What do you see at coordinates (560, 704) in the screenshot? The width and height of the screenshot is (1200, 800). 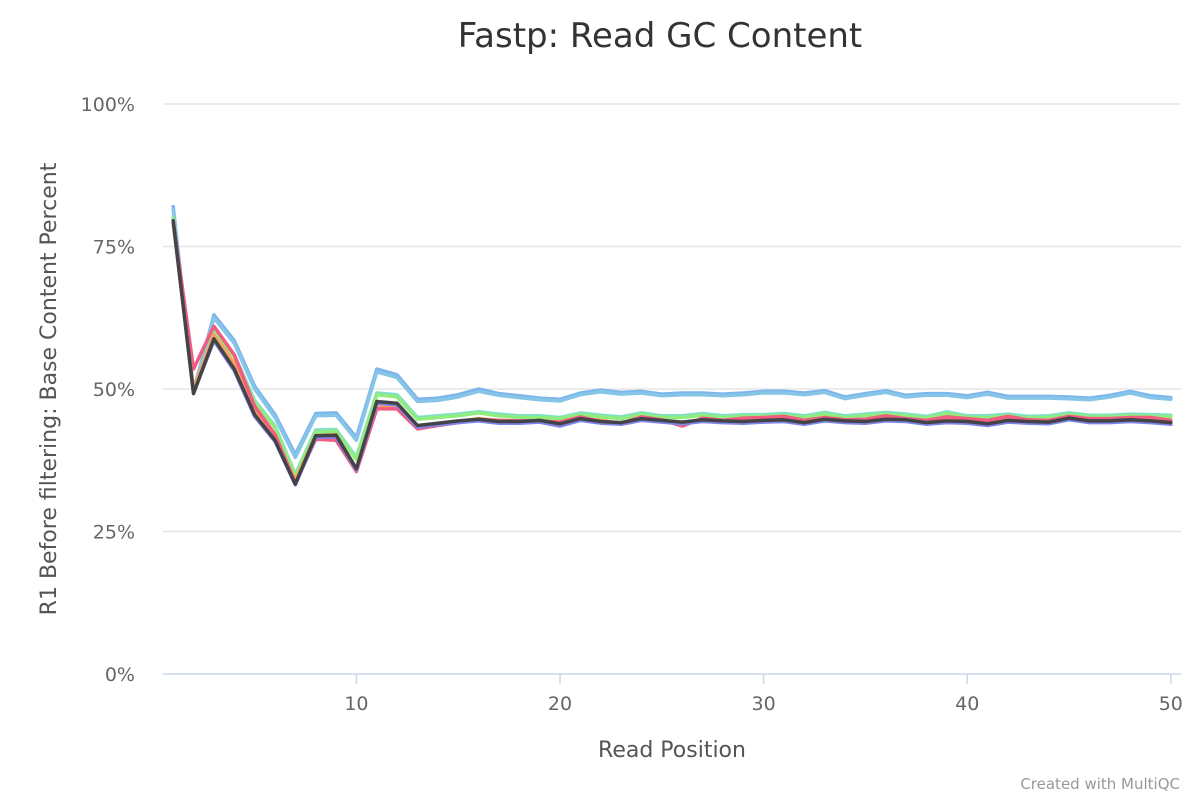 I see `x-tick-label: 20` at bounding box center [560, 704].